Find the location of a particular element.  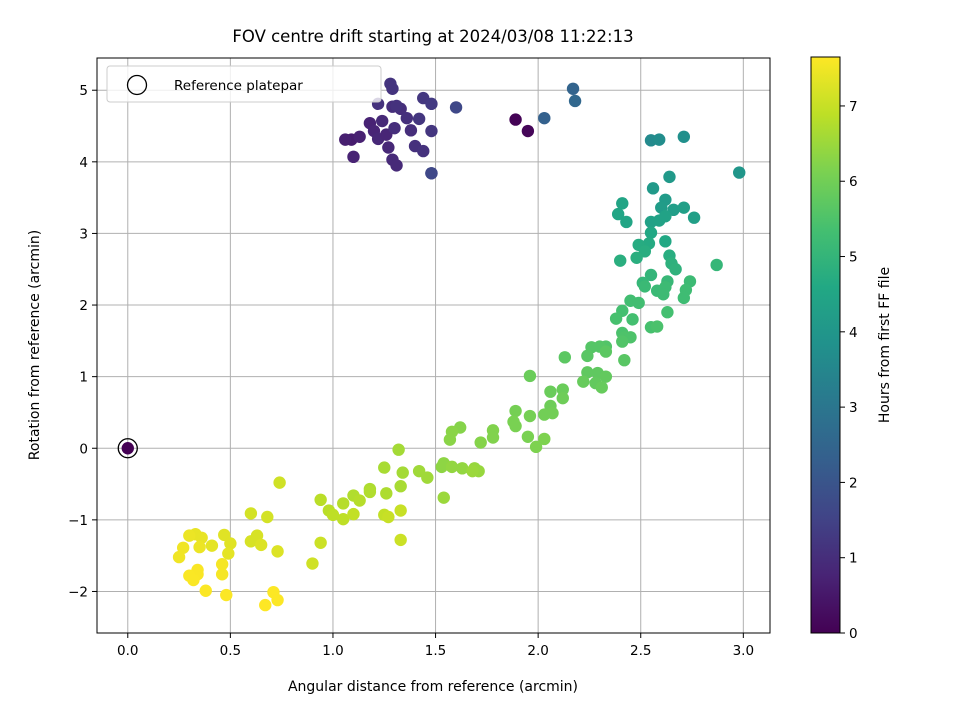

x-tick-label: 1.5 is located at coordinates (435, 651).